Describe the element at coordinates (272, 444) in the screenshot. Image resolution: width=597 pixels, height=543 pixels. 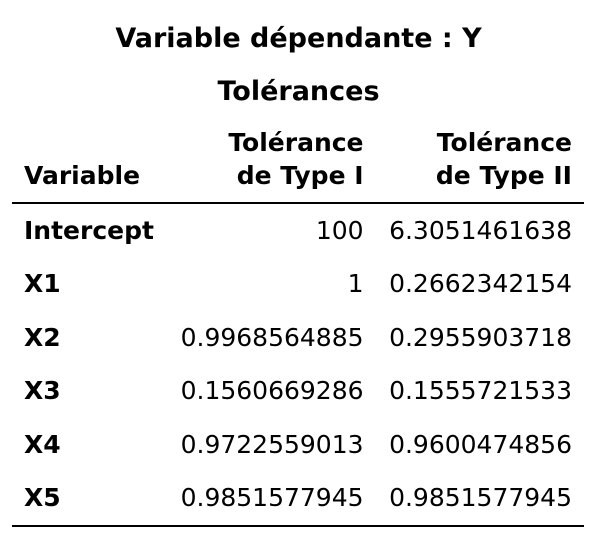
I see `cell-type1: 0.9722559013` at that location.